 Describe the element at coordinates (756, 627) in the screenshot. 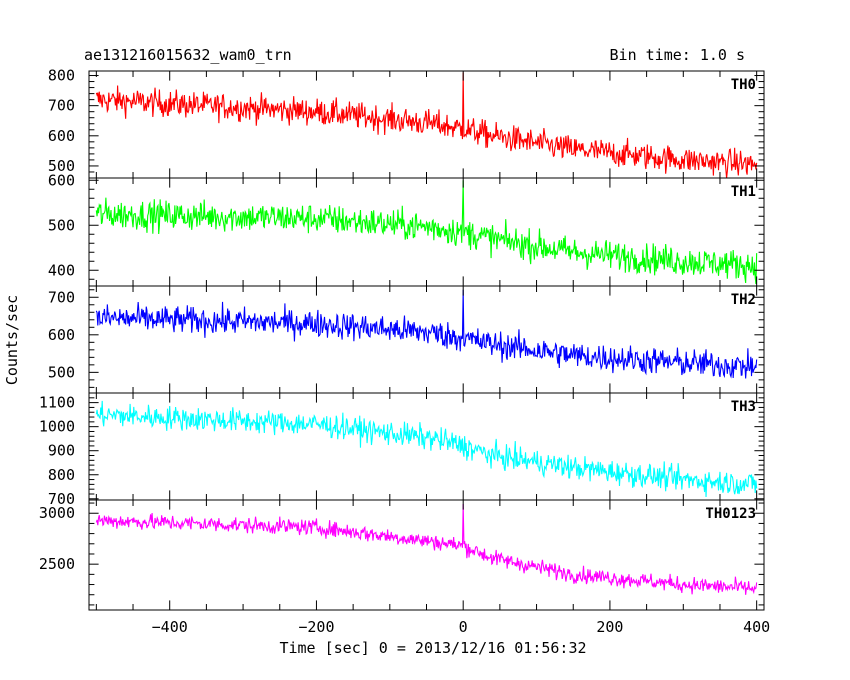

I see `x-tick-label: 400` at that location.